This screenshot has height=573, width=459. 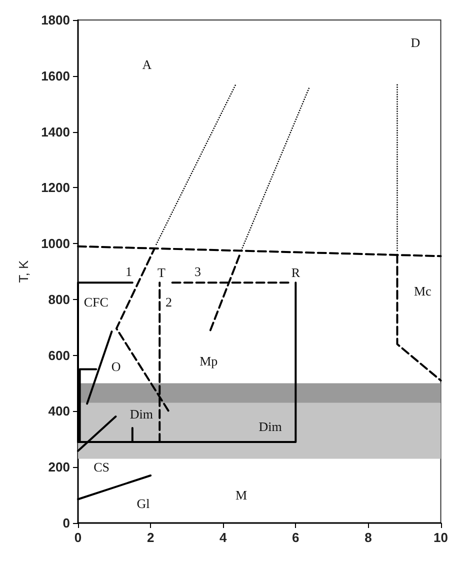 What do you see at coordinates (296, 537) in the screenshot?
I see `x-tick-label: 6` at bounding box center [296, 537].